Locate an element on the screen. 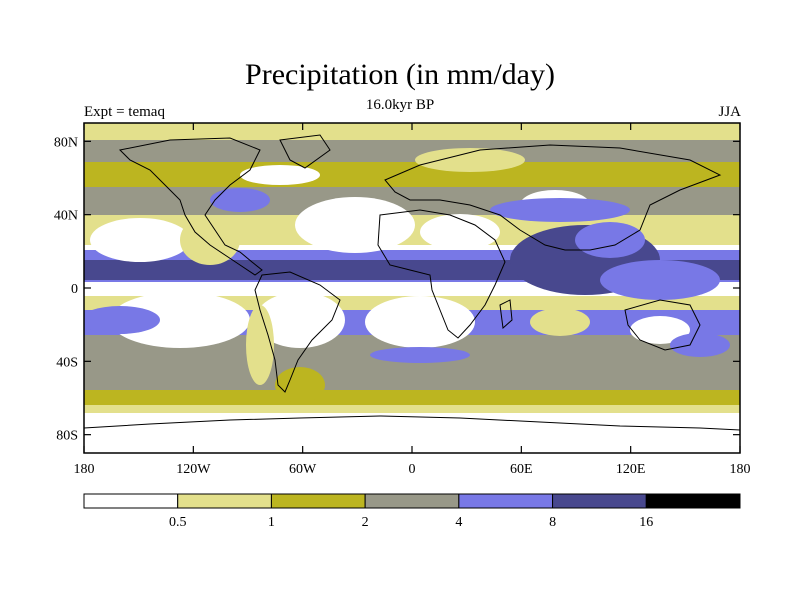  season-label: JJA is located at coordinates (729, 112).